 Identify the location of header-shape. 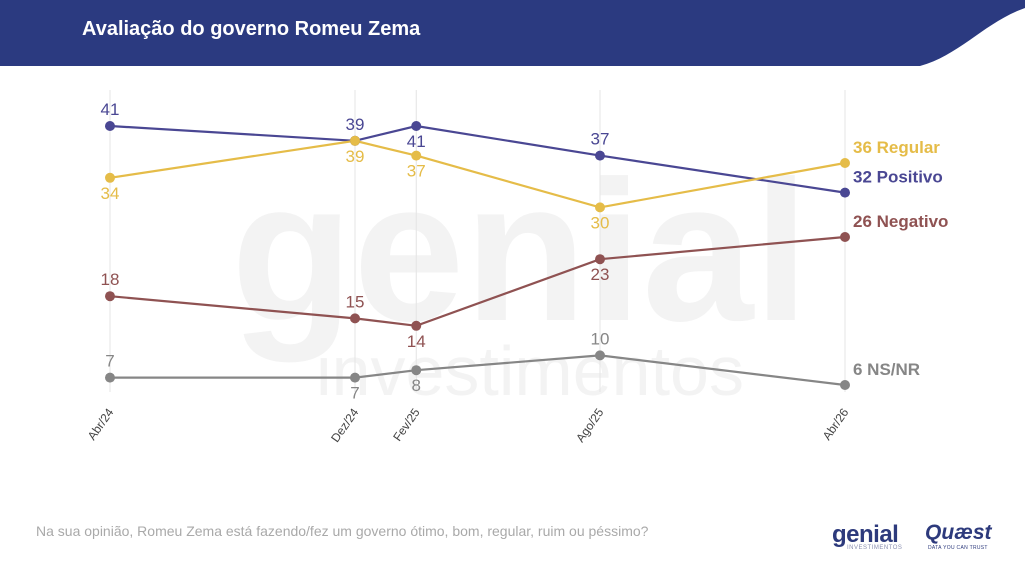
(512, 33).